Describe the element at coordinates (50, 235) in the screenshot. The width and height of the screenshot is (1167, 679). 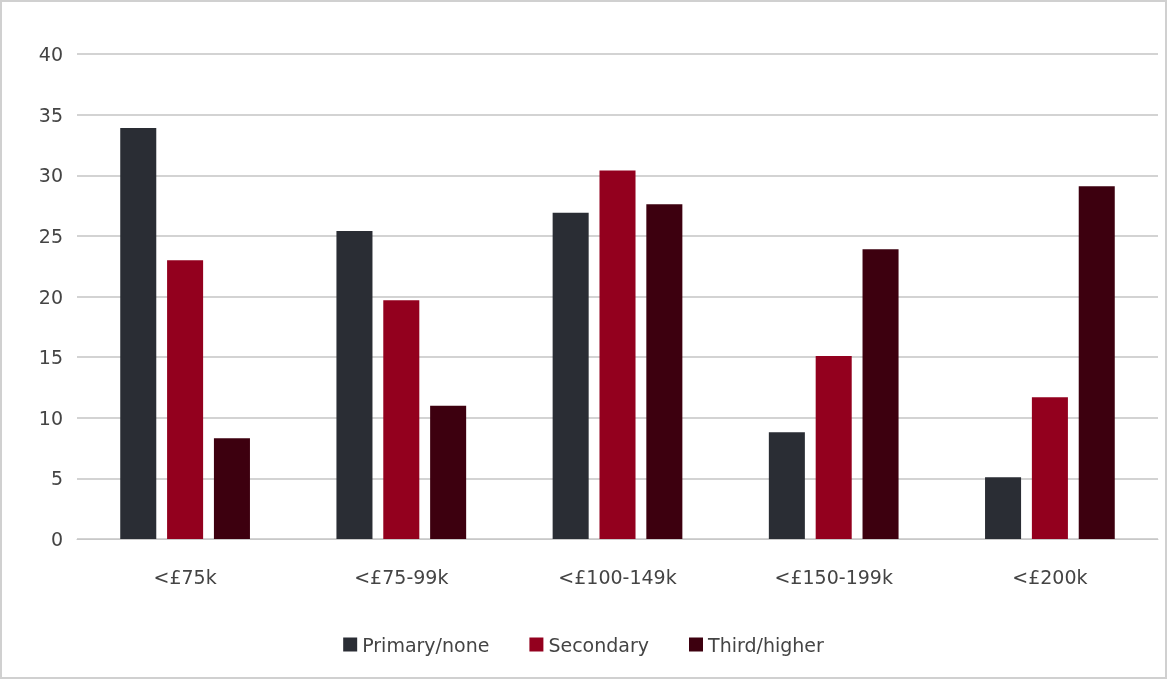
I see `y-tick-label: 25` at that location.